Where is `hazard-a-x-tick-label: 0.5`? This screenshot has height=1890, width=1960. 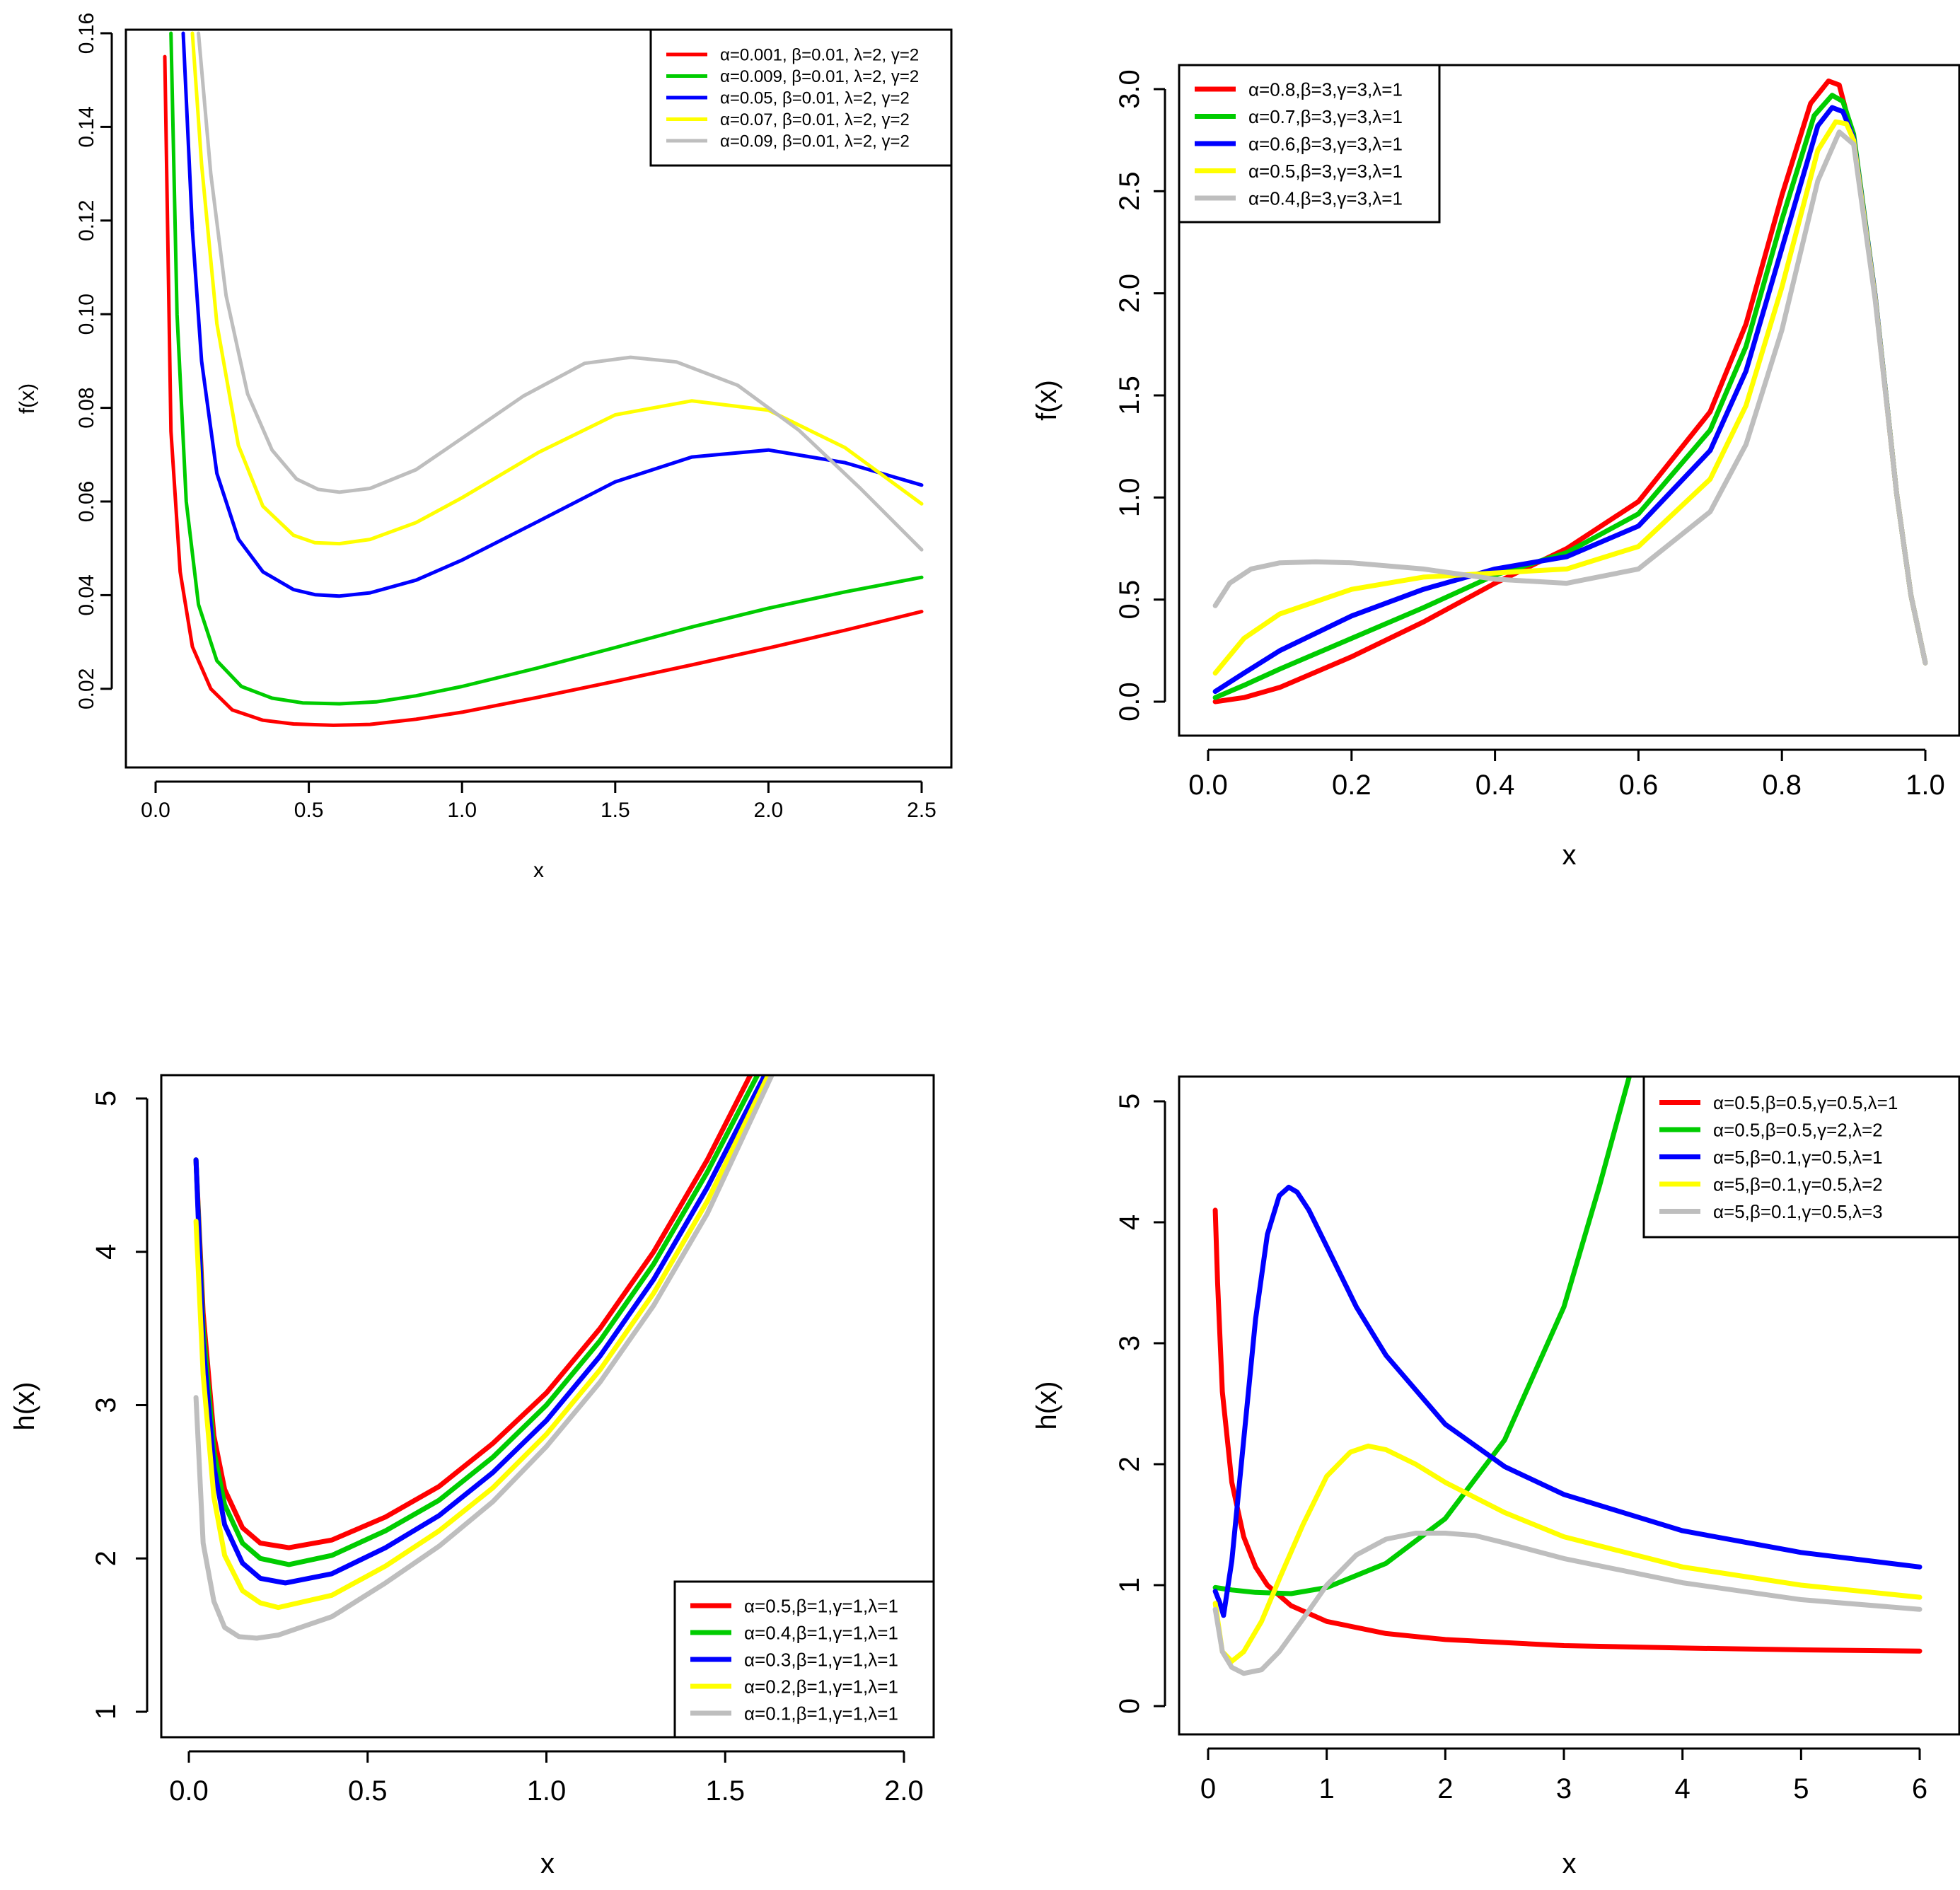
hazard-a-x-tick-label: 0.5 is located at coordinates (368, 1791).